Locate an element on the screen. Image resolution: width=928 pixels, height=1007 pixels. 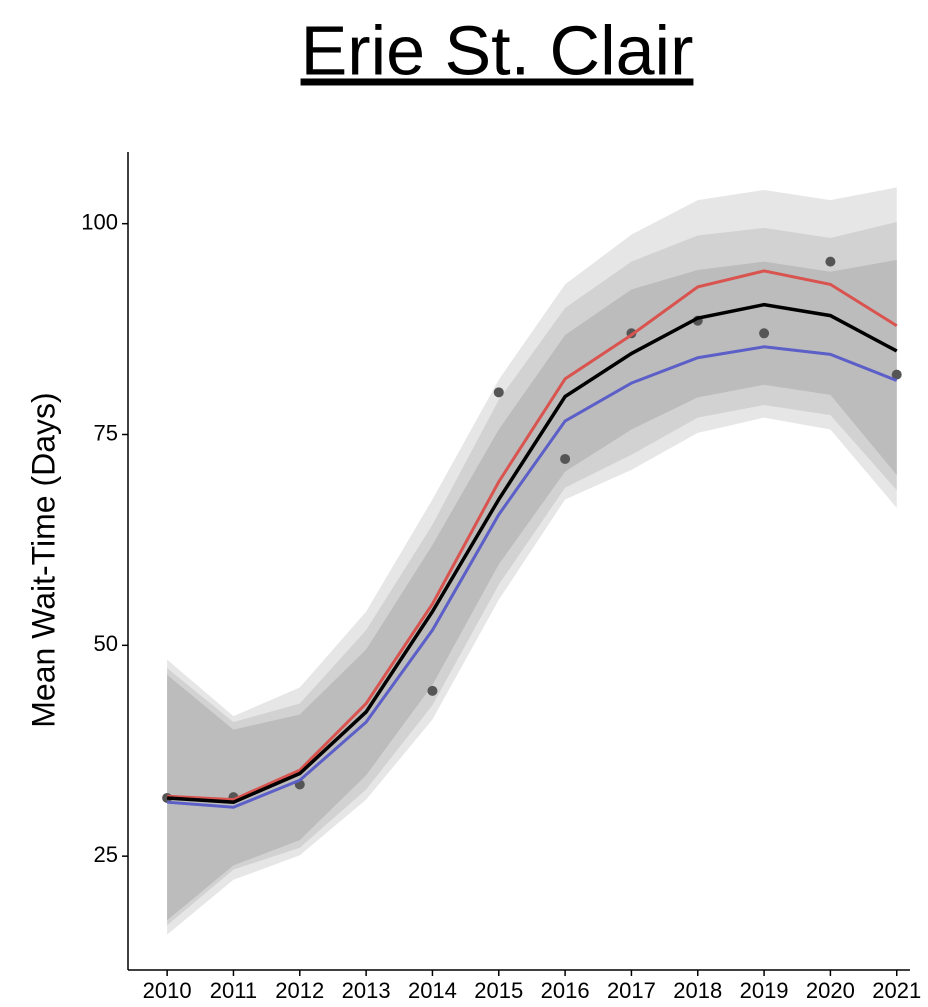
x-tick-label: 2015 is located at coordinates (498, 990).